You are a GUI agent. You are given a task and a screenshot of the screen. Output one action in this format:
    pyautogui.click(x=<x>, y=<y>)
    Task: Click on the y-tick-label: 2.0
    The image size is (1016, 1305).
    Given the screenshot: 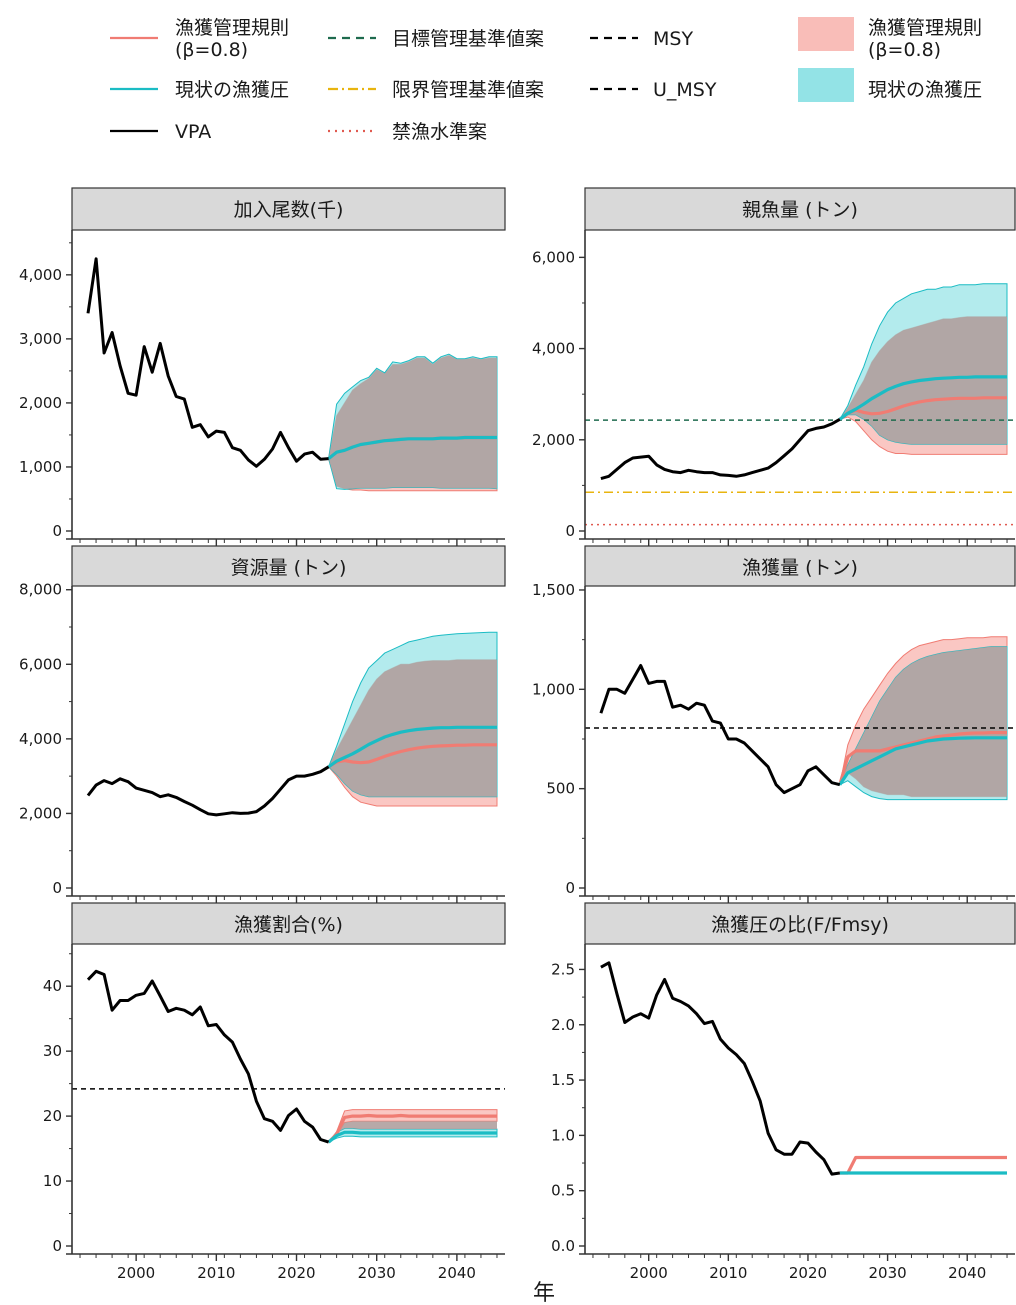 What is the action you would take?
    pyautogui.click(x=563, y=1025)
    